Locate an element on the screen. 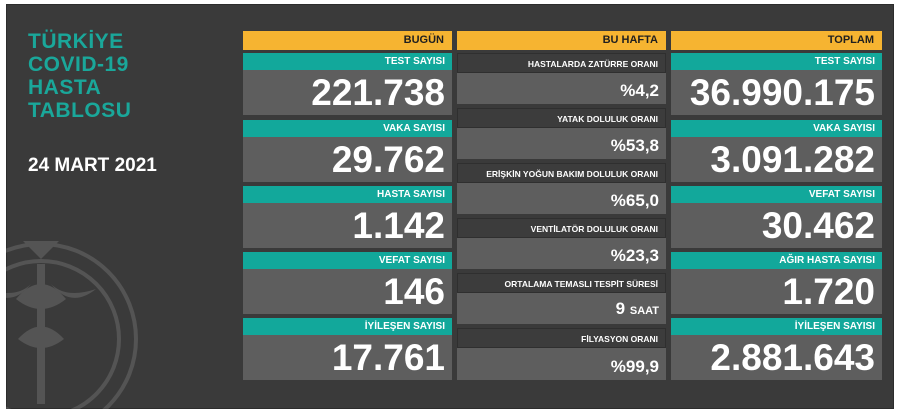 This screenshot has width=900, height=414. today-test-card: TEST SAYISI 221.738 is located at coordinates (347, 84).